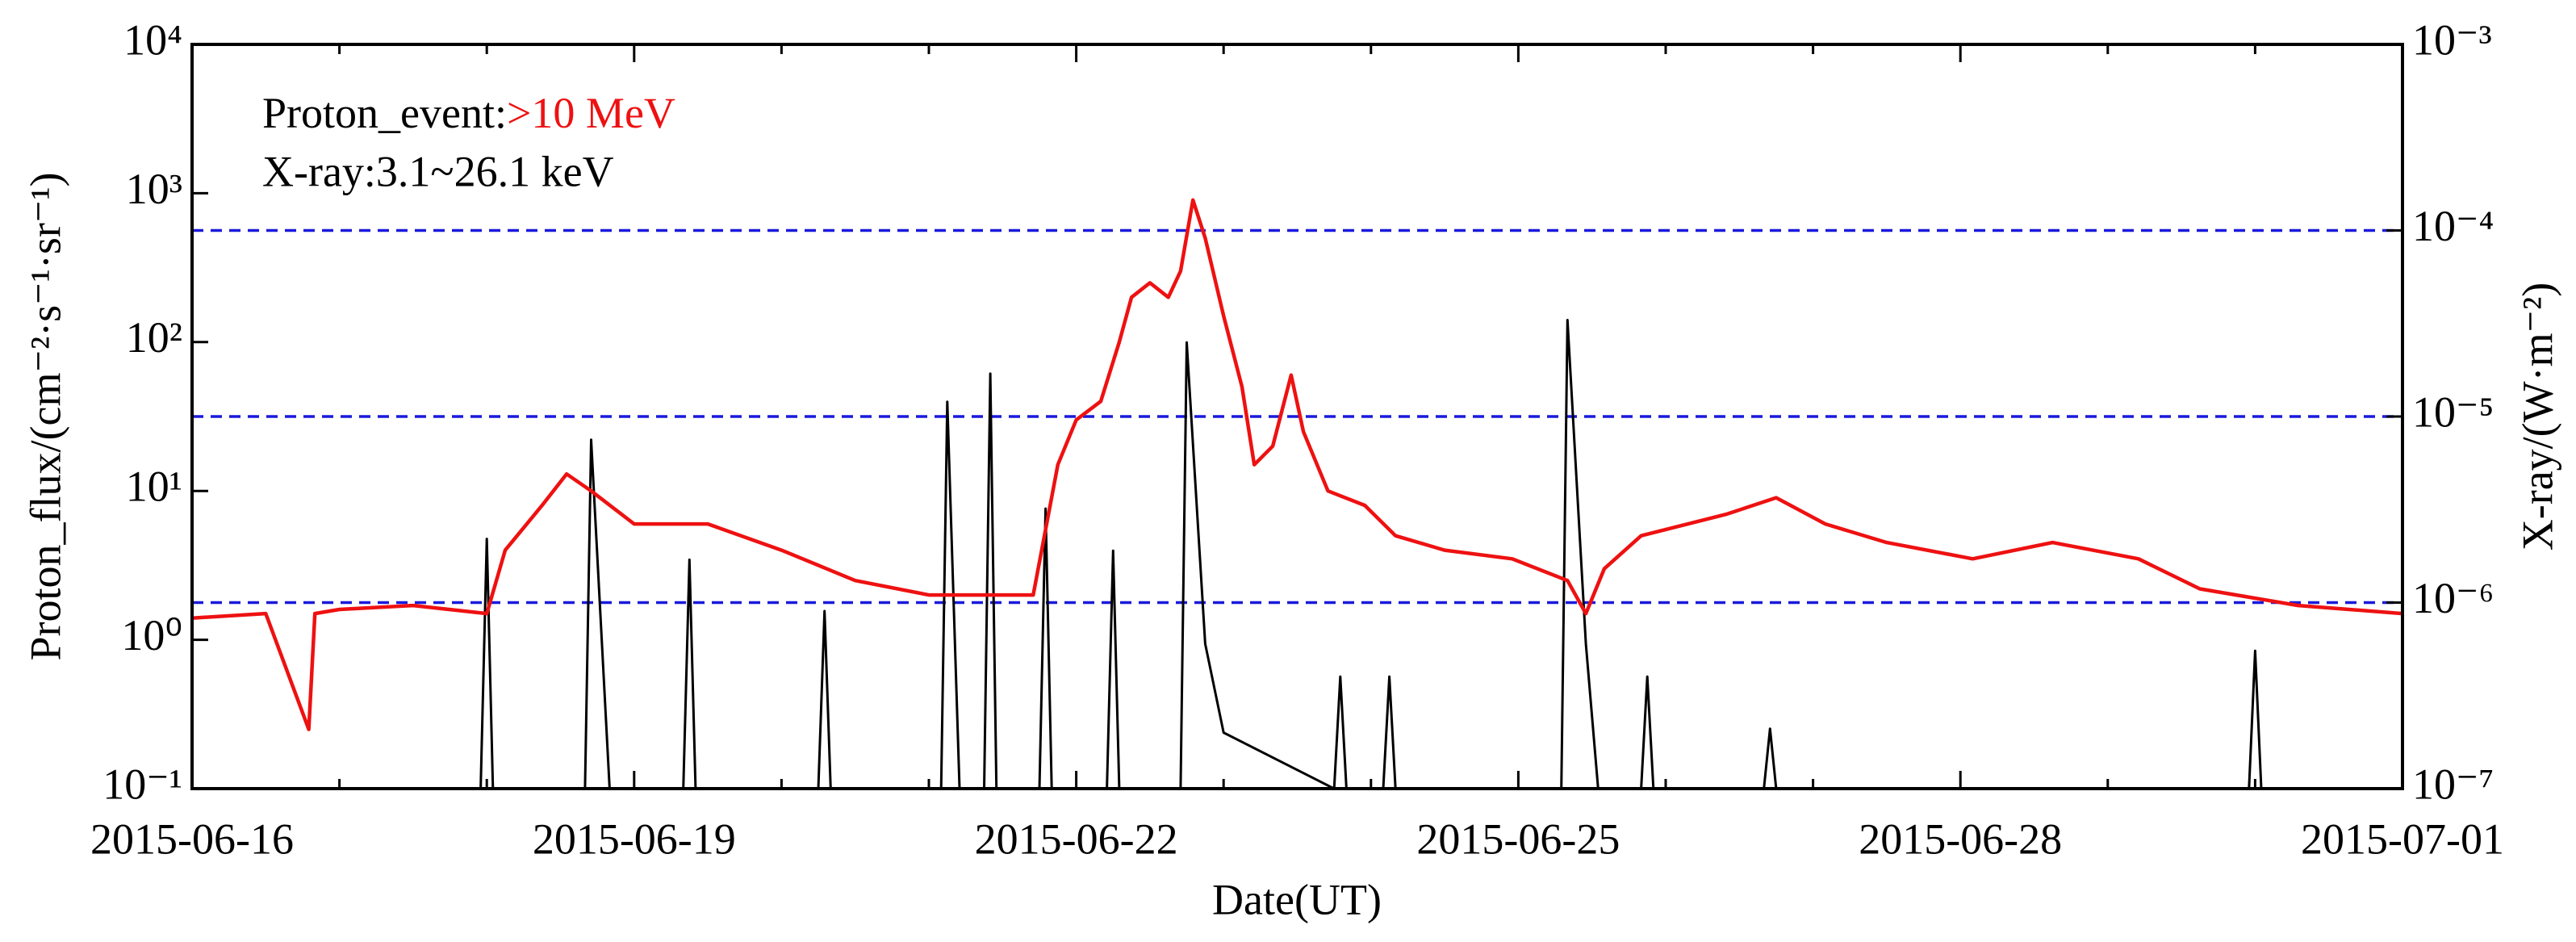  What do you see at coordinates (151, 635) in the screenshot?
I see `y-tick-label: 10⁰` at bounding box center [151, 635].